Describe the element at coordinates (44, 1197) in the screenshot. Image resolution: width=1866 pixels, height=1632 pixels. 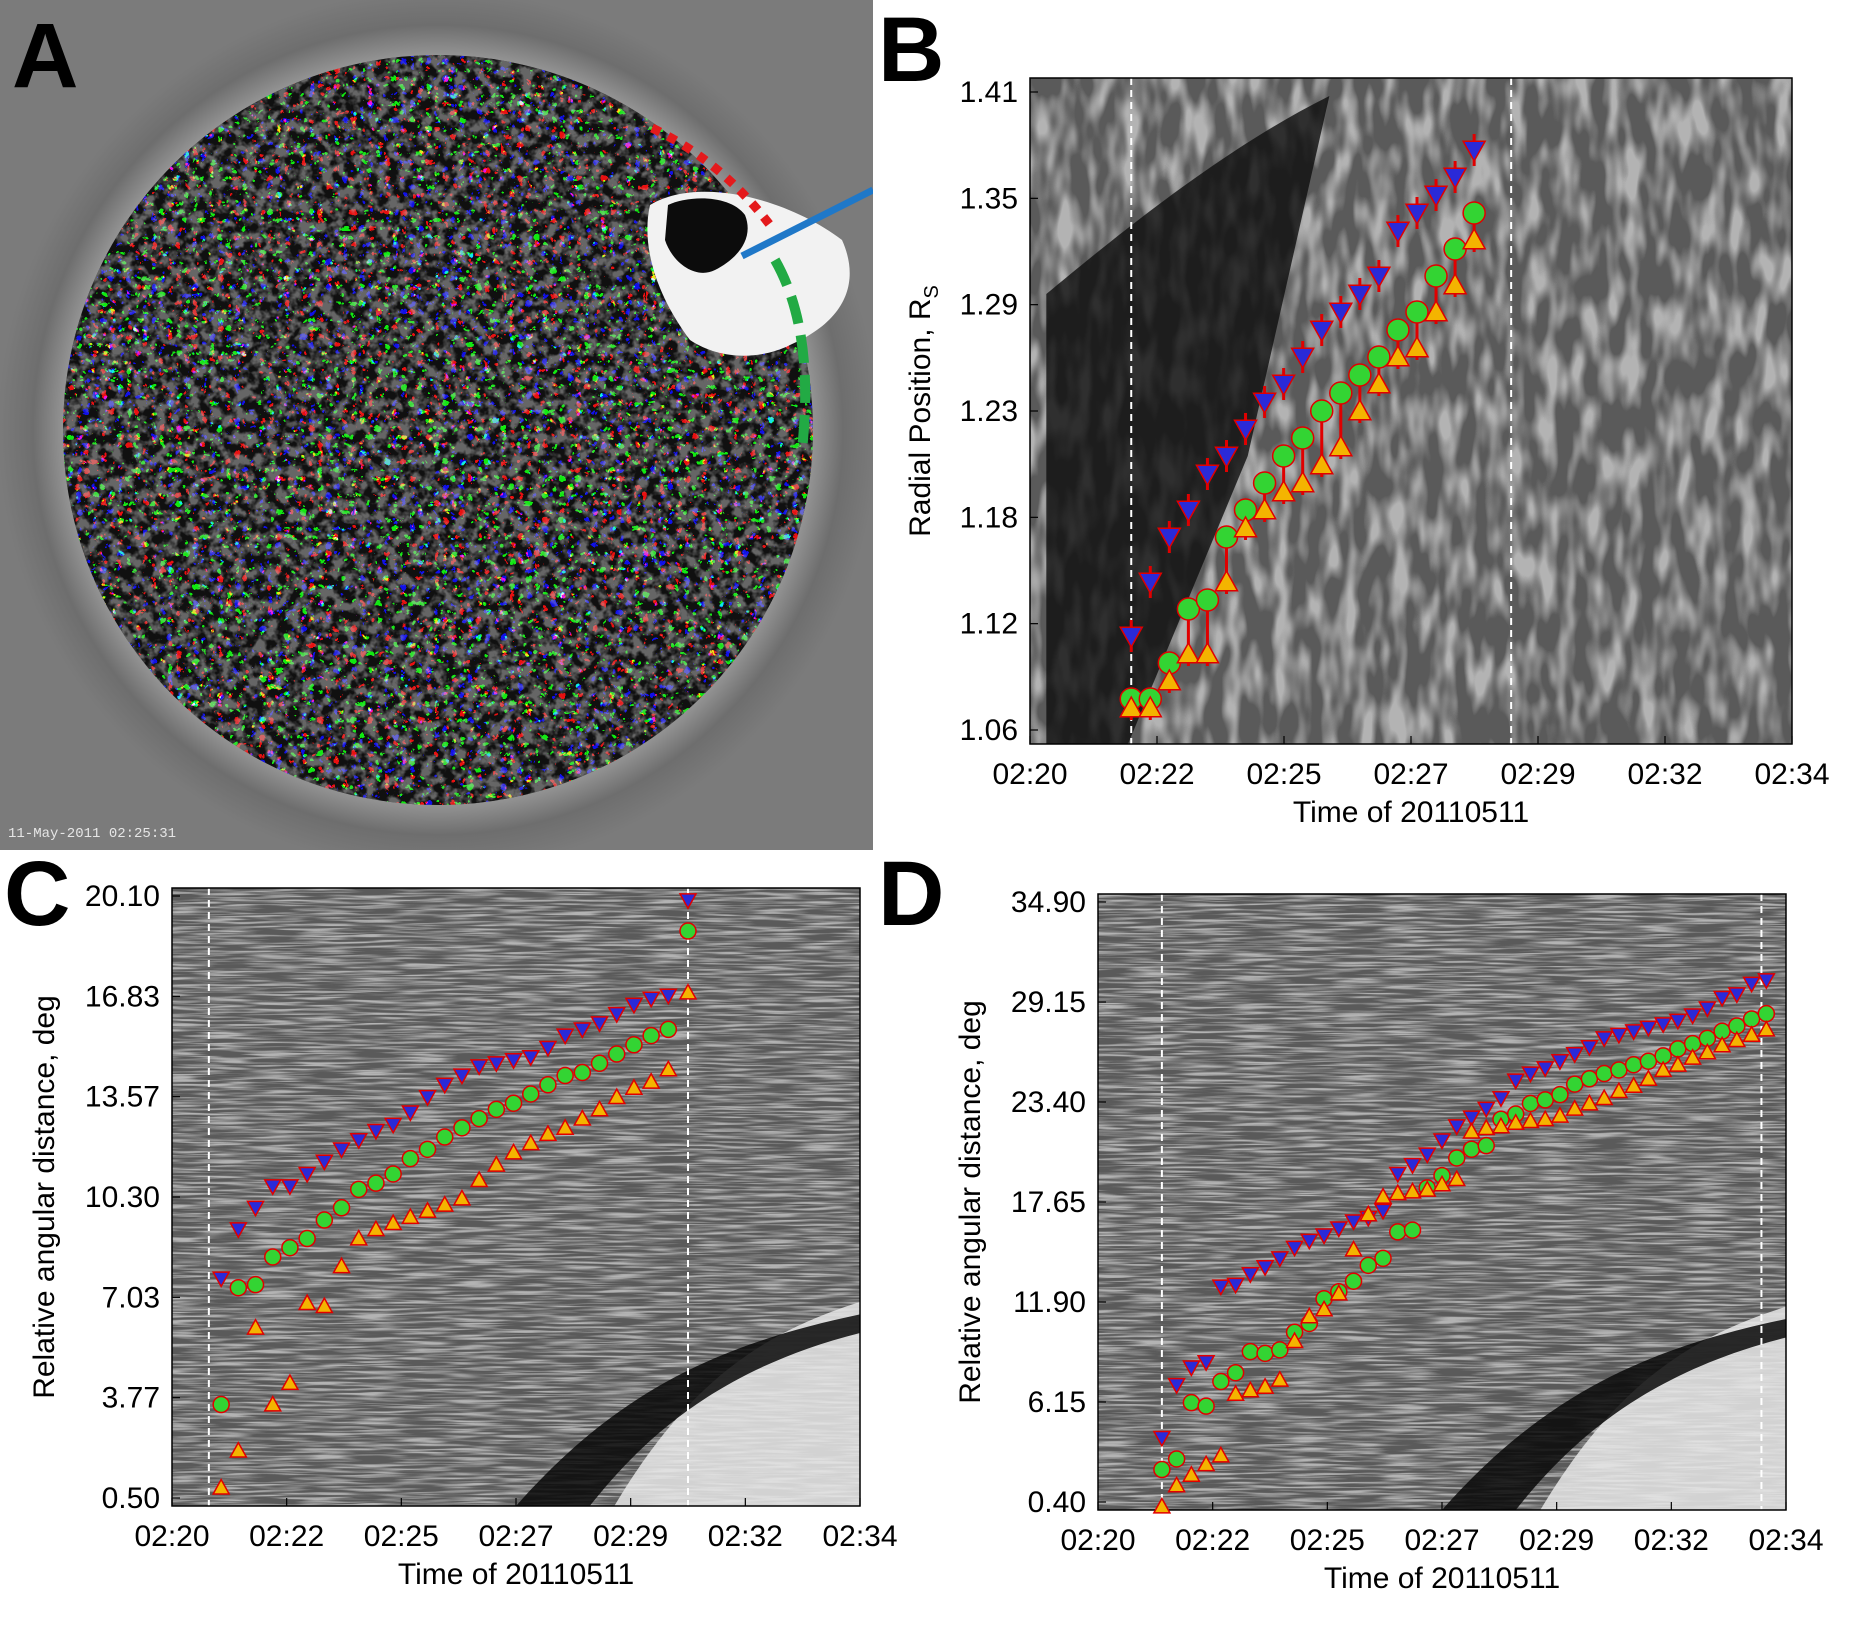
I see `y-axis-label: Relative angular distance, deg` at that location.